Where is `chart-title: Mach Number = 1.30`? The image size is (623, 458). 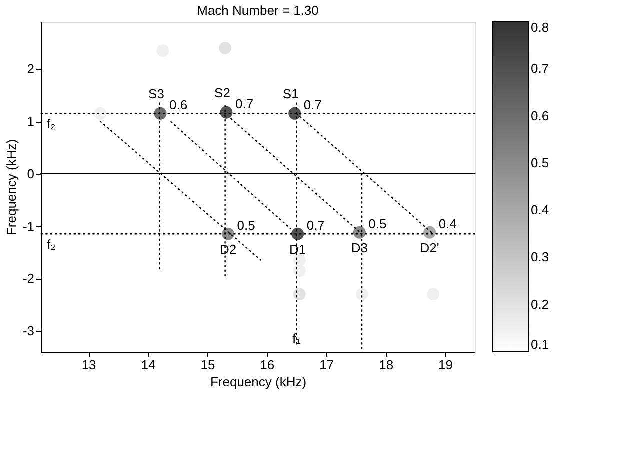 chart-title: Mach Number = 1.30 is located at coordinates (258, 10).